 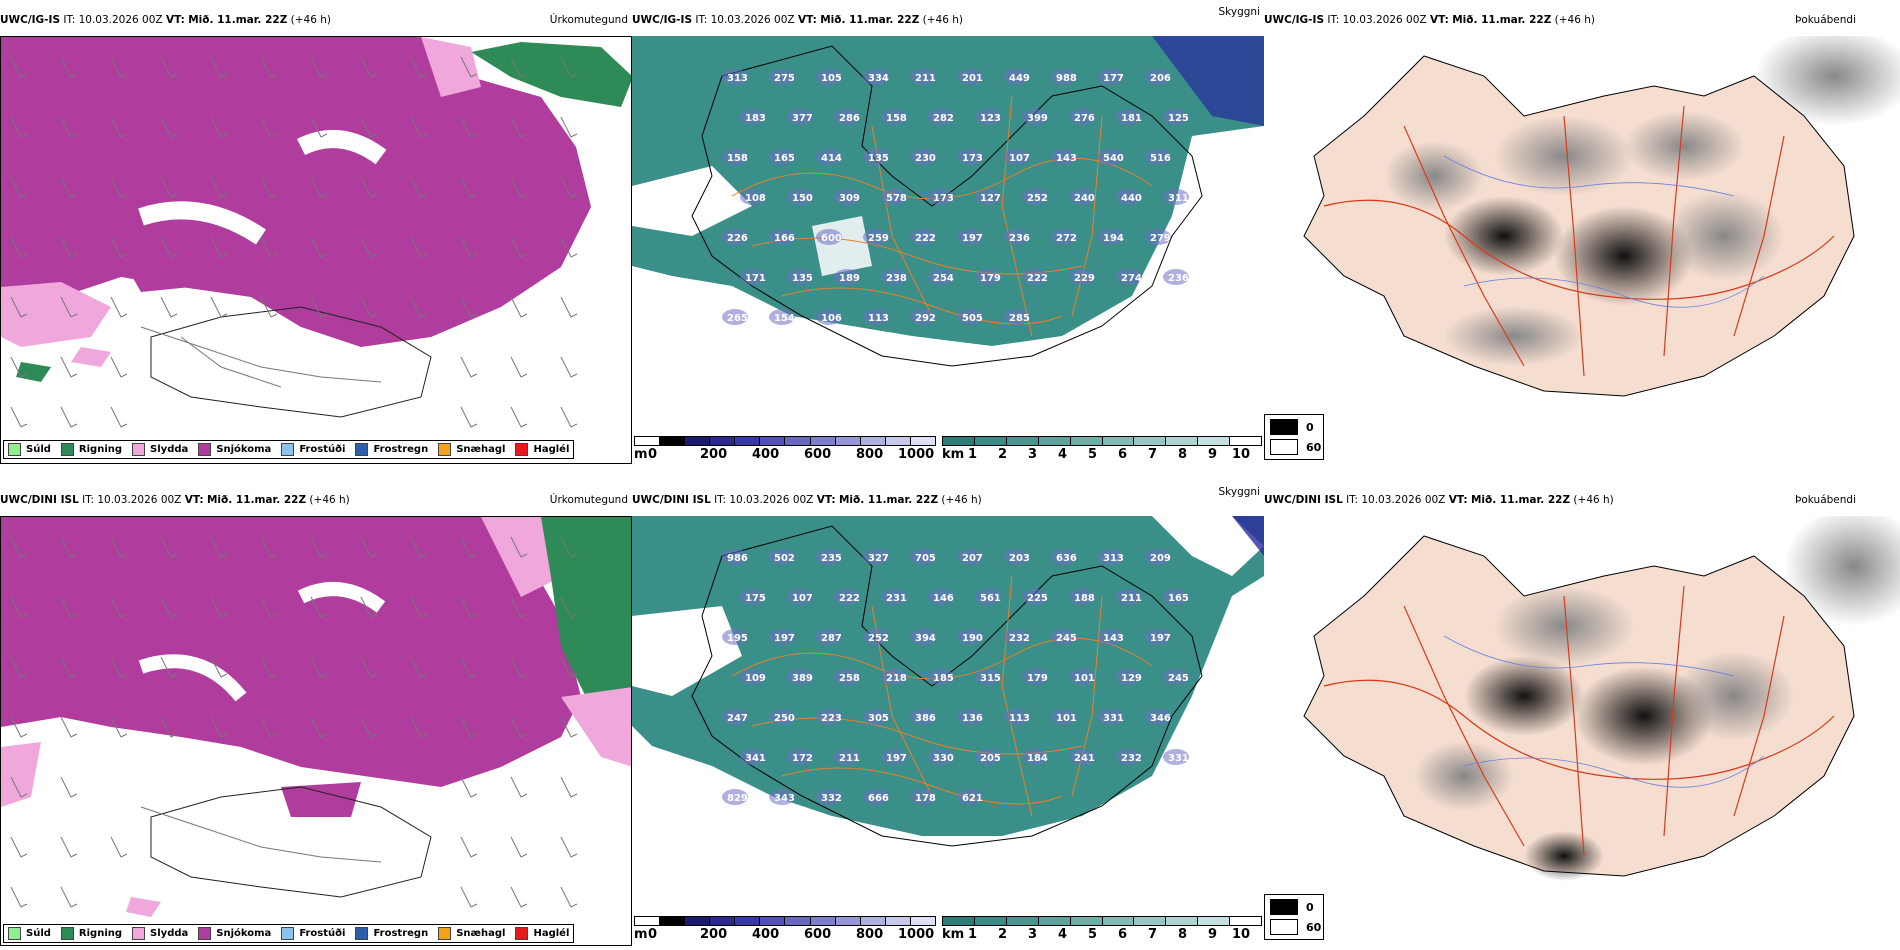 What do you see at coordinates (925, 78) in the screenshot?
I see `cloud-base-label: 211` at bounding box center [925, 78].